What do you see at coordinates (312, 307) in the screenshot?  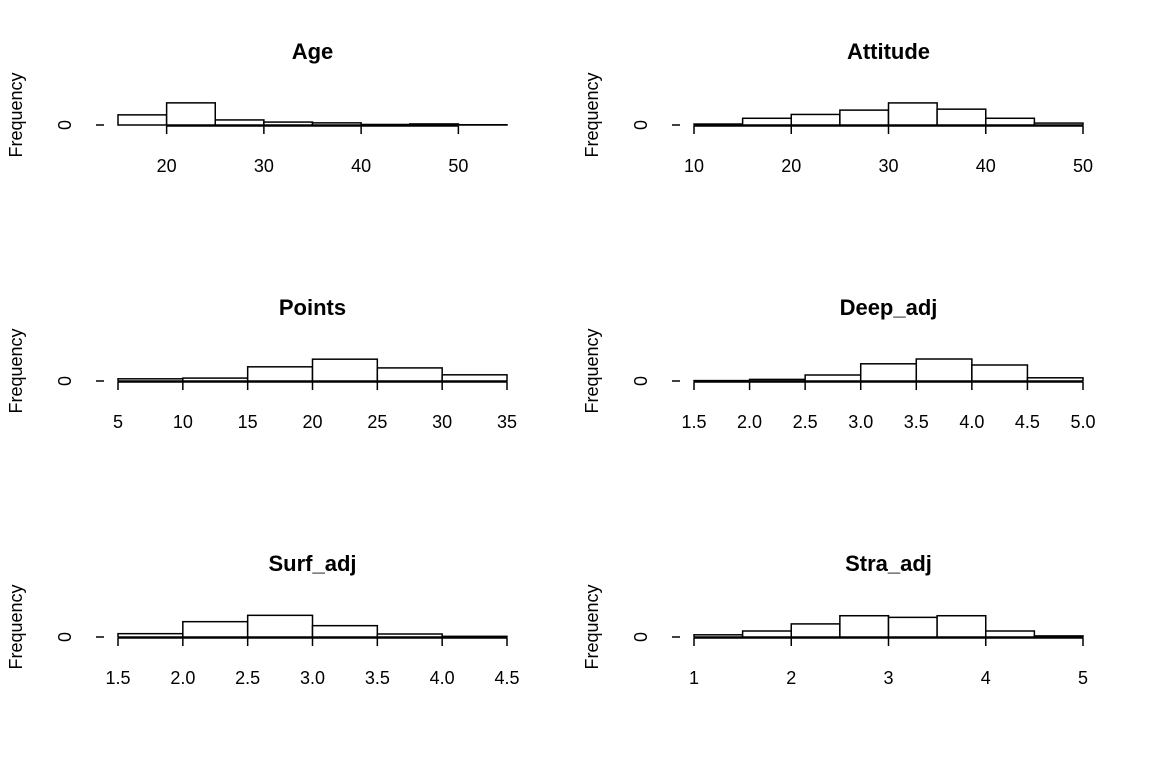 I see `chart-title: Points` at bounding box center [312, 307].